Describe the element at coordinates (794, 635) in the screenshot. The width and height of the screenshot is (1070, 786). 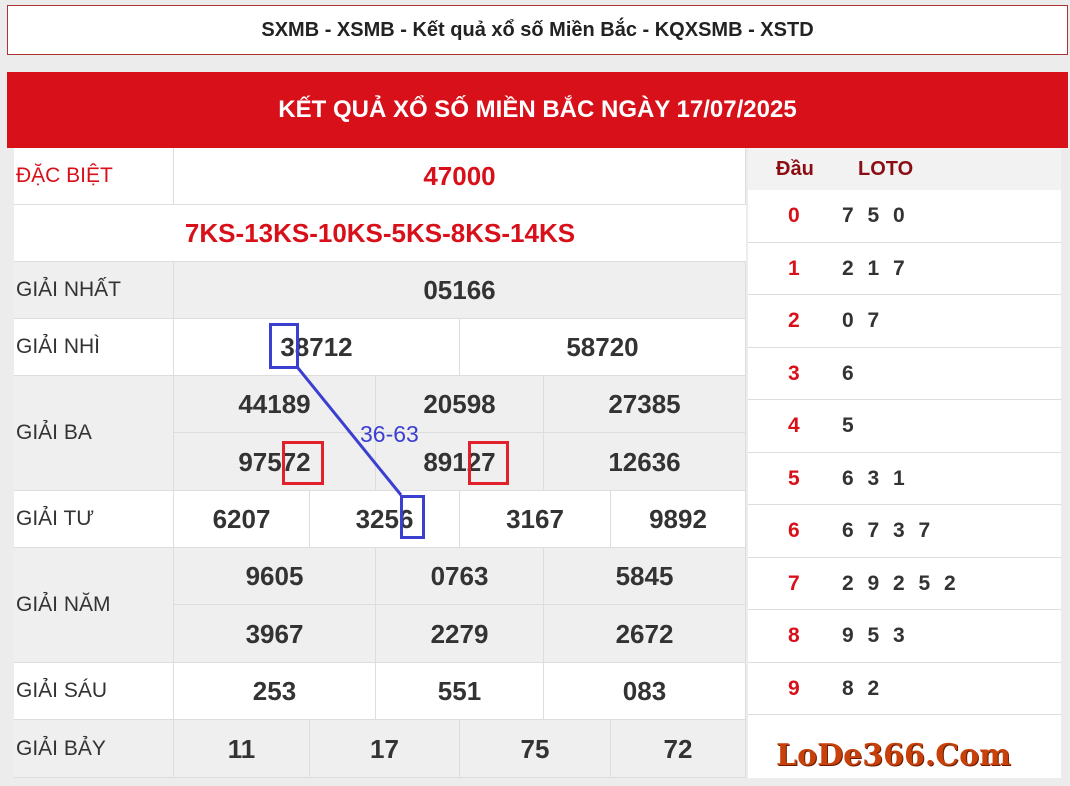
I see `head-digit: 8` at that location.